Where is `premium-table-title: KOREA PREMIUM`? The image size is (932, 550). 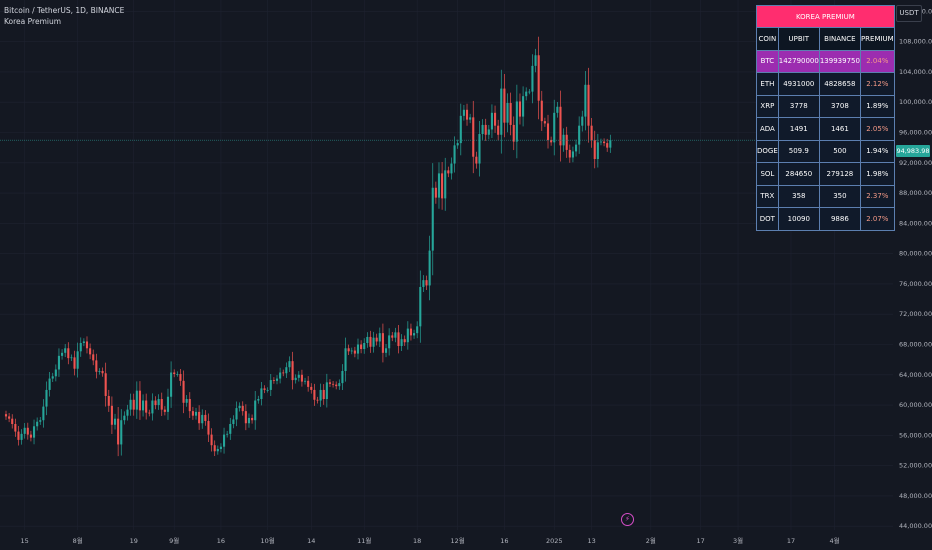
premium-table-title: KOREA PREMIUM is located at coordinates (825, 16).